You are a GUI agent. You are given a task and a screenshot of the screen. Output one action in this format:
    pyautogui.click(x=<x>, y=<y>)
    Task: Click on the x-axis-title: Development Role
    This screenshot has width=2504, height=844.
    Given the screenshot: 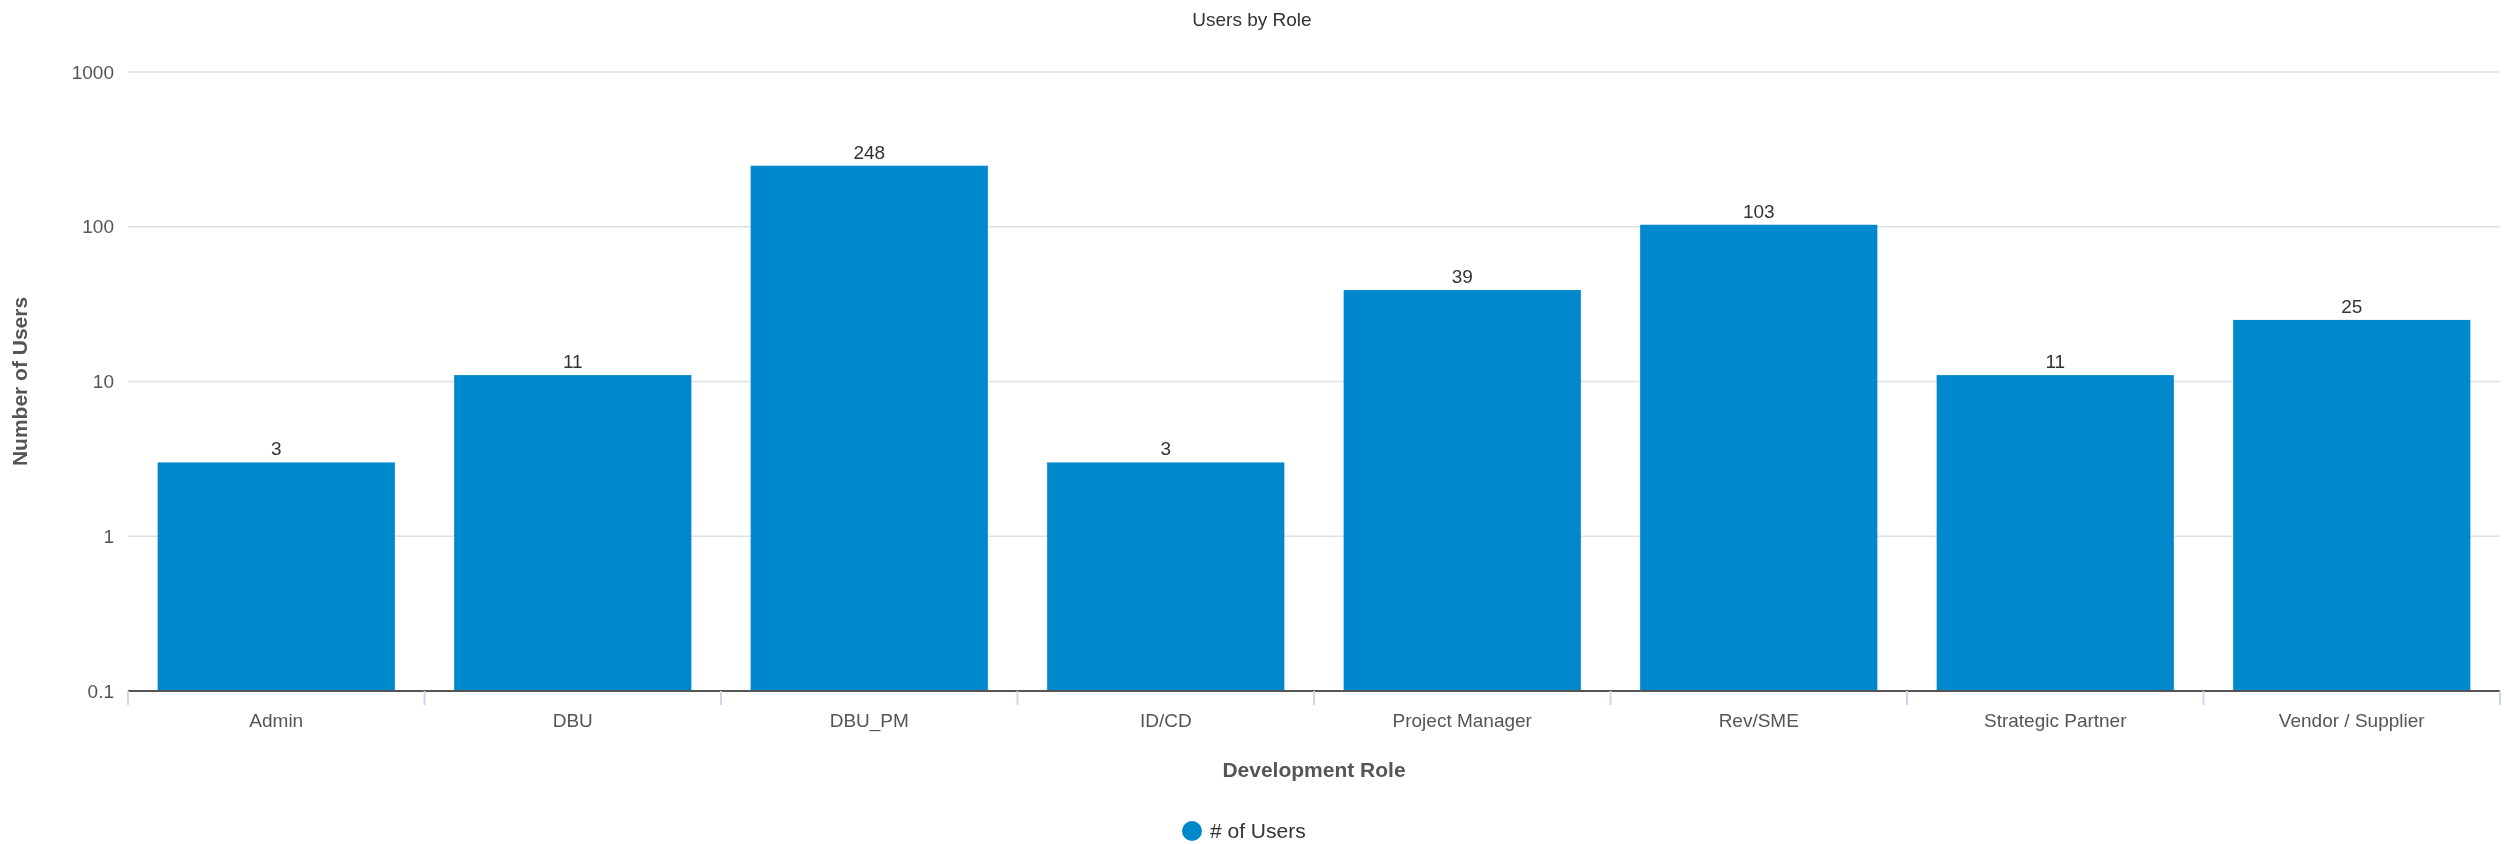 What is the action you would take?
    pyautogui.click(x=1314, y=769)
    